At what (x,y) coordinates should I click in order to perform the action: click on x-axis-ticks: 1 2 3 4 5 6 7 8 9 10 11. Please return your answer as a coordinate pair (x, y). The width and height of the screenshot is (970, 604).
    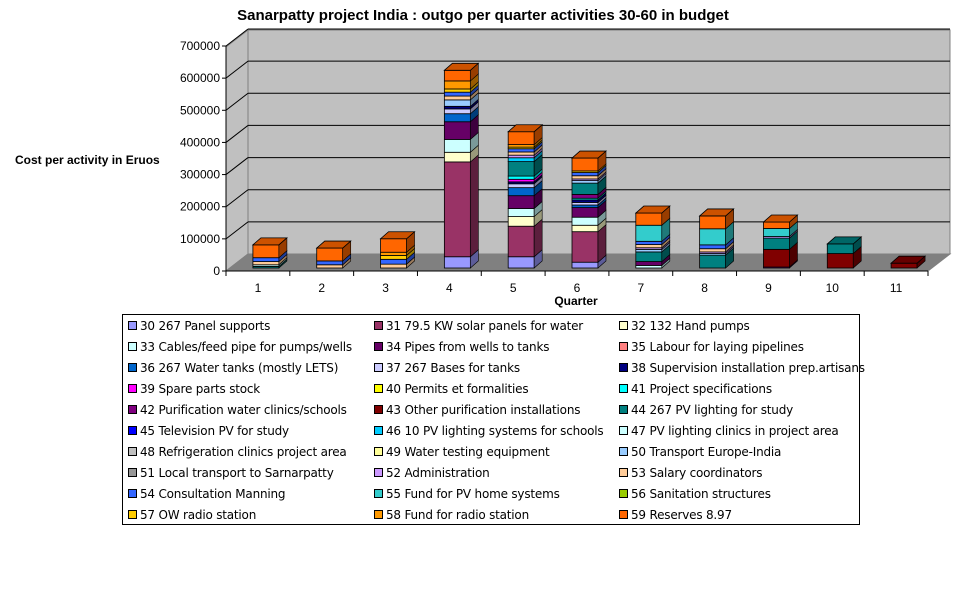
    Looking at the image, I should click on (577, 282).